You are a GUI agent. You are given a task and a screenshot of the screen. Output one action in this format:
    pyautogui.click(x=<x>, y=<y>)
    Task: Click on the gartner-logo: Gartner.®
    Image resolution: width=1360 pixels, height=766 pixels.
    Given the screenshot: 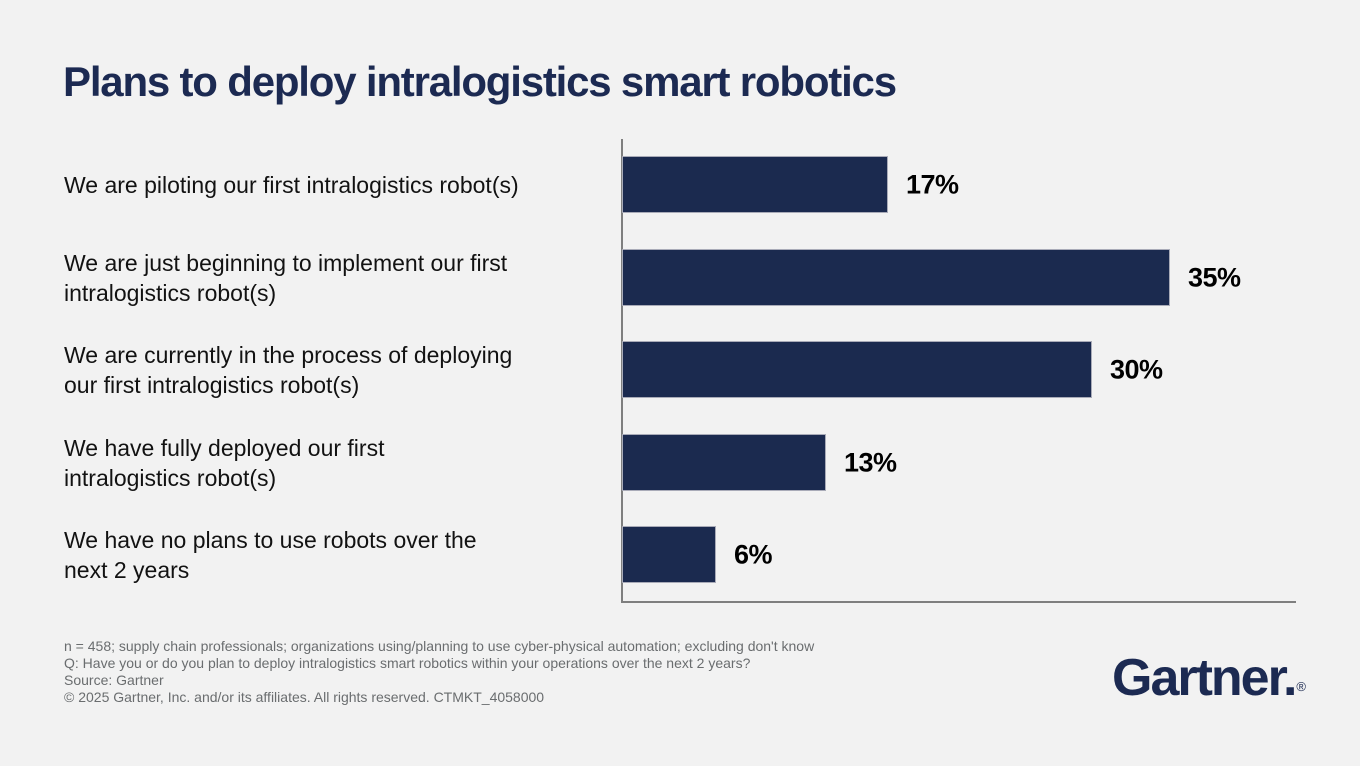 What is the action you would take?
    pyautogui.click(x=1209, y=682)
    